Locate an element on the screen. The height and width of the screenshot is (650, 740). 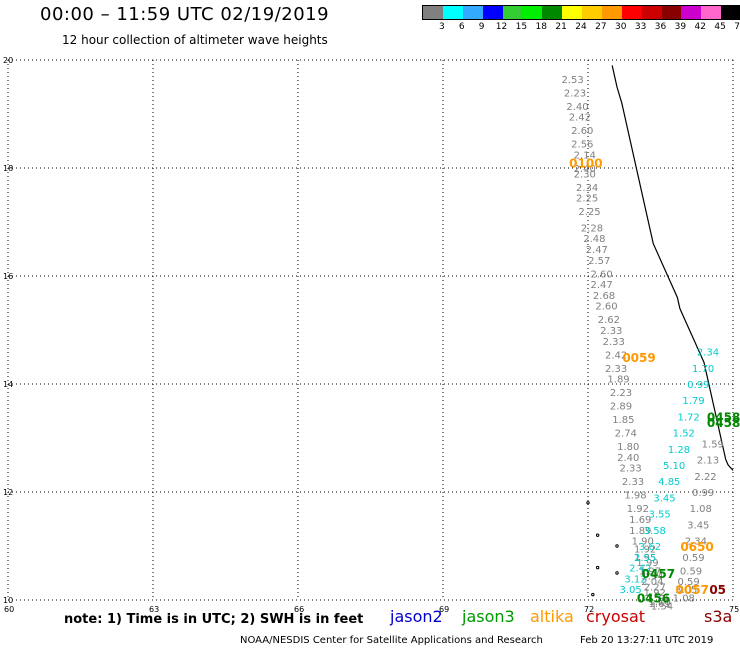
sat-jason2: jason2 is located at coordinates (416, 616).